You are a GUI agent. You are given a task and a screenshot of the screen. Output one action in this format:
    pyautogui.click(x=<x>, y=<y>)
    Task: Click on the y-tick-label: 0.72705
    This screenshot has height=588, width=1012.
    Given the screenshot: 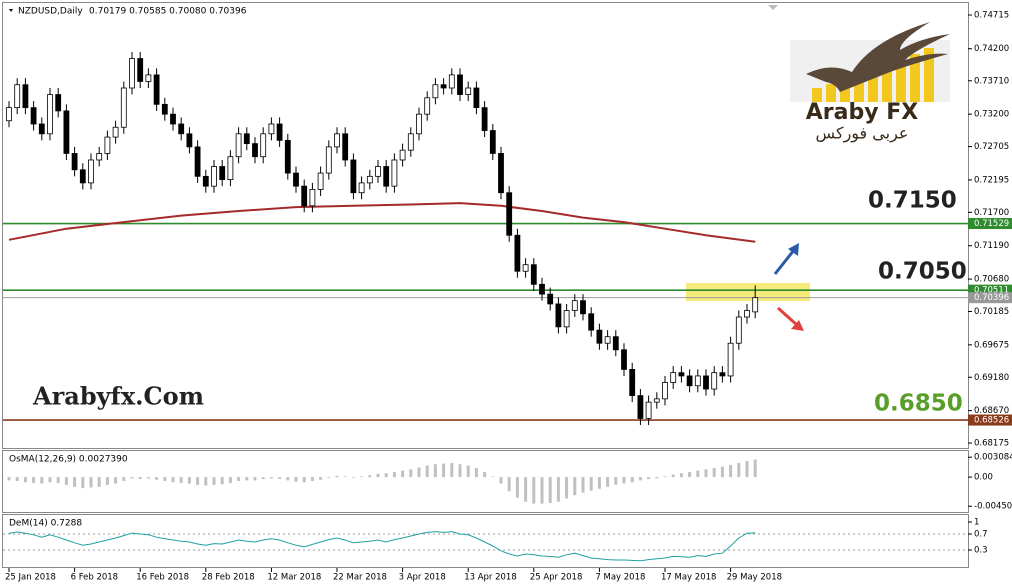 What is the action you would take?
    pyautogui.click(x=991, y=147)
    